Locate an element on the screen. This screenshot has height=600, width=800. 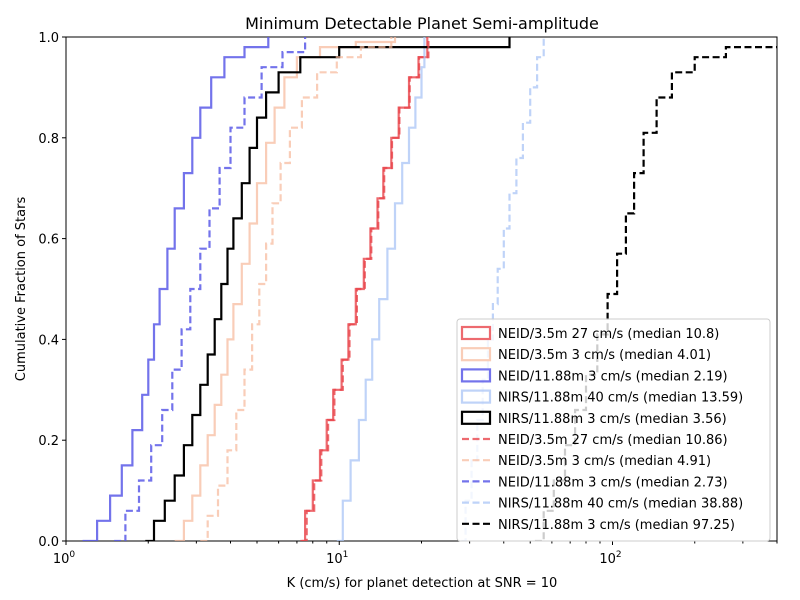
legend-box is located at coordinates (613, 430).